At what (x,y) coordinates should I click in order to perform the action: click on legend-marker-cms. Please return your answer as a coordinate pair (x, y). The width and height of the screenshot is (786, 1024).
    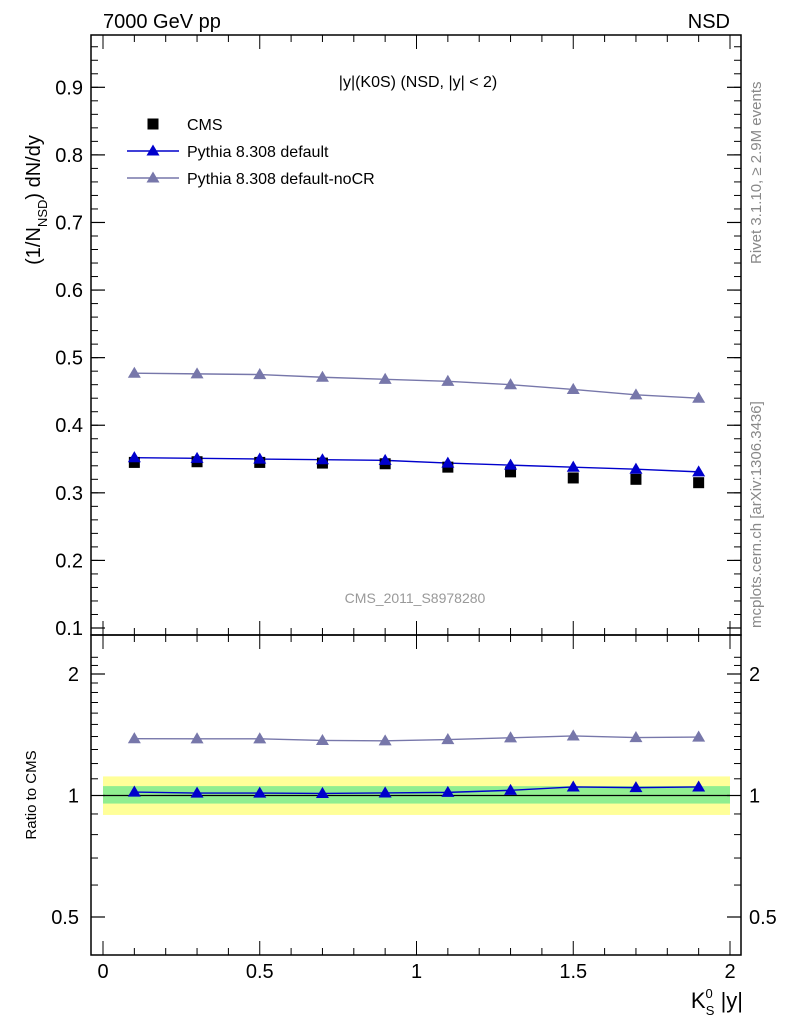
    Looking at the image, I should click on (153, 124).